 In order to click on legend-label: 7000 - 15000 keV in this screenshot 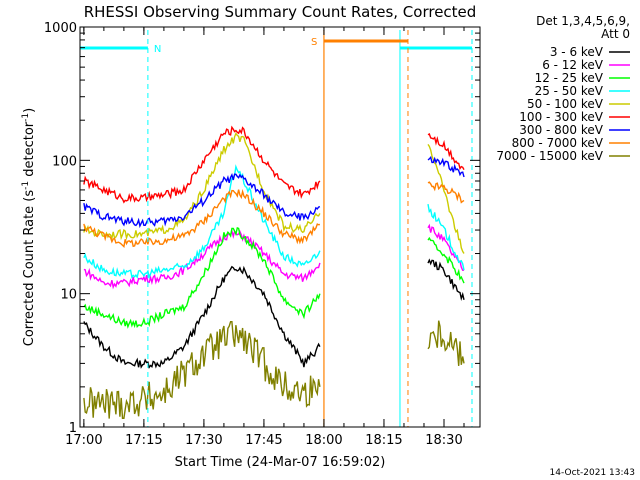, I will do `click(549, 156)`.